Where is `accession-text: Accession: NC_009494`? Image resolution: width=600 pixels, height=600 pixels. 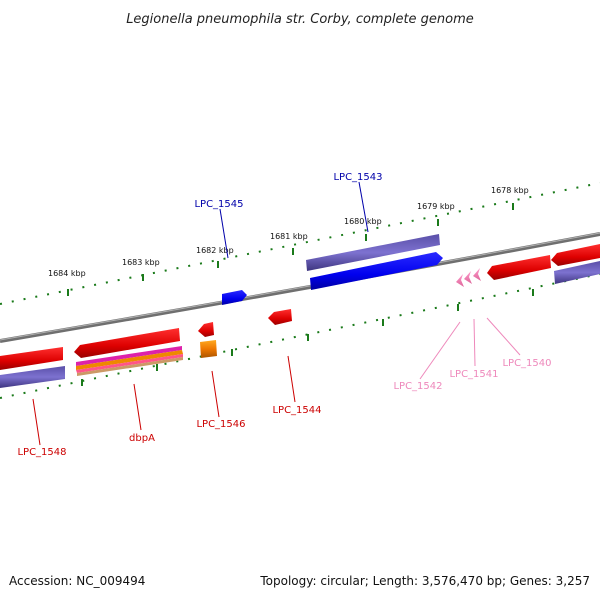
accession-text: Accession: NC_009494 is located at coordinates (77, 581).